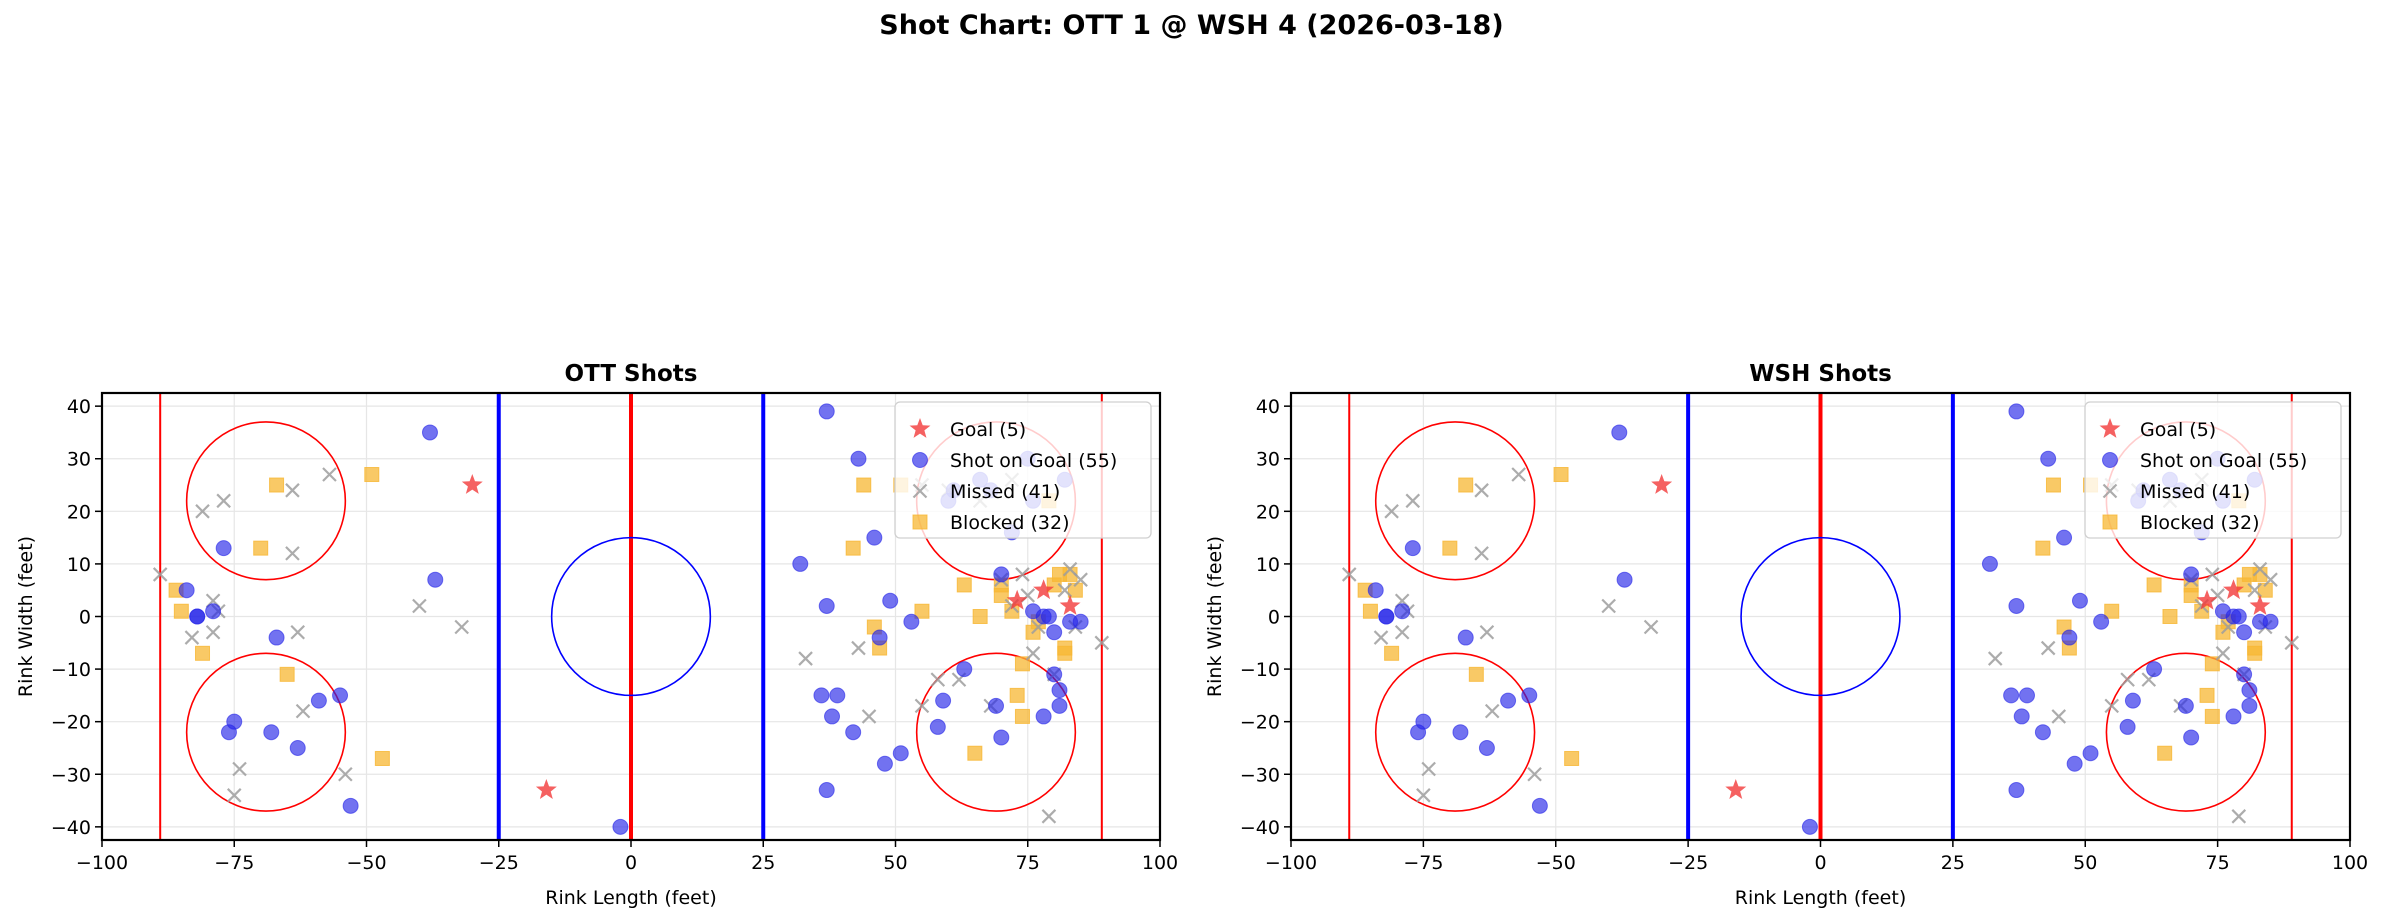  I want to click on y-axis-label: Rink Width (feet), so click(26, 616).